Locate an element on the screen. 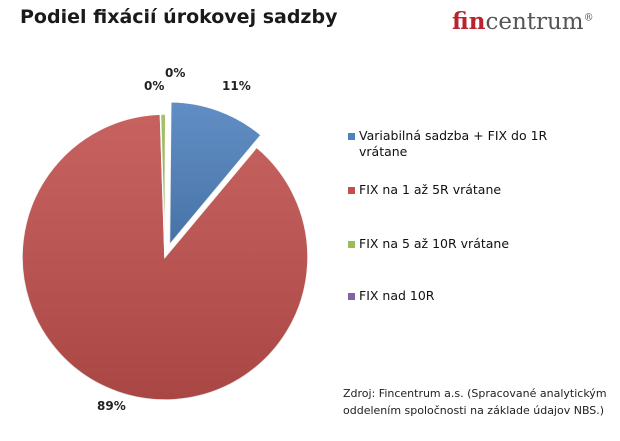 This screenshot has height=441, width=620. logo-rest-text: centrum is located at coordinates (534, 22).